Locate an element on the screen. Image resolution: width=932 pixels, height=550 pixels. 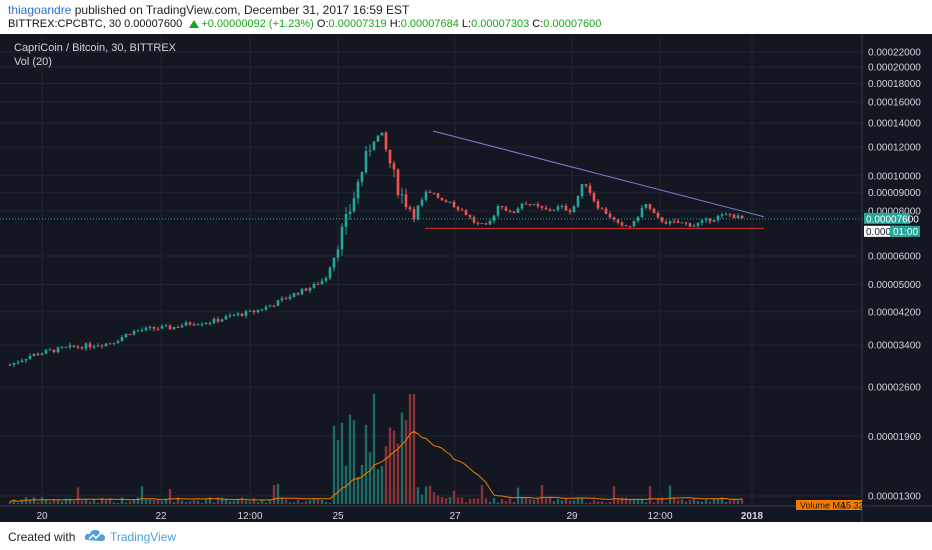
author-link: thiagoandre is located at coordinates (40, 10).